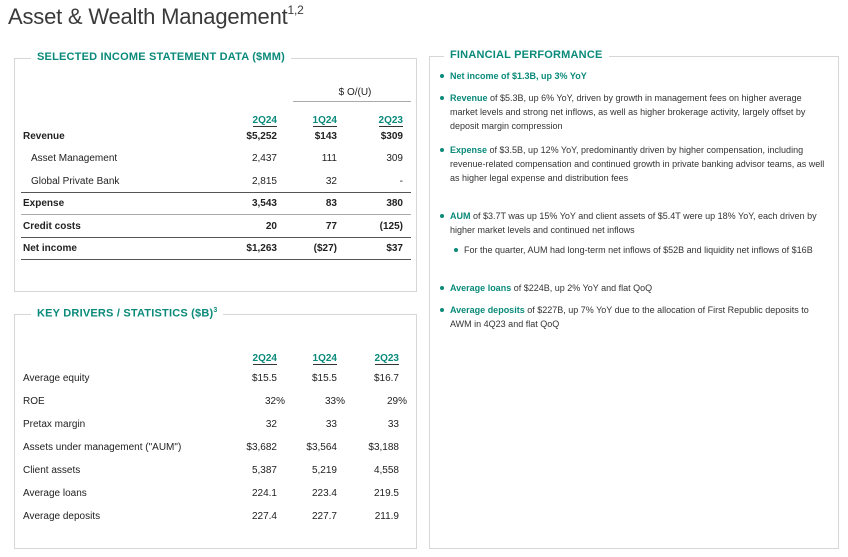 This screenshot has width=848, height=557. What do you see at coordinates (261, 248) in the screenshot?
I see `table-cell: $1,263` at bounding box center [261, 248].